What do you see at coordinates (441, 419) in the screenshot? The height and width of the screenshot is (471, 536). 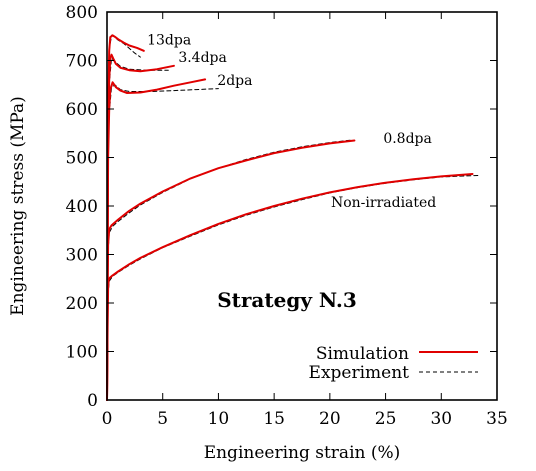 I see `x-tick-label: 30` at bounding box center [441, 419].